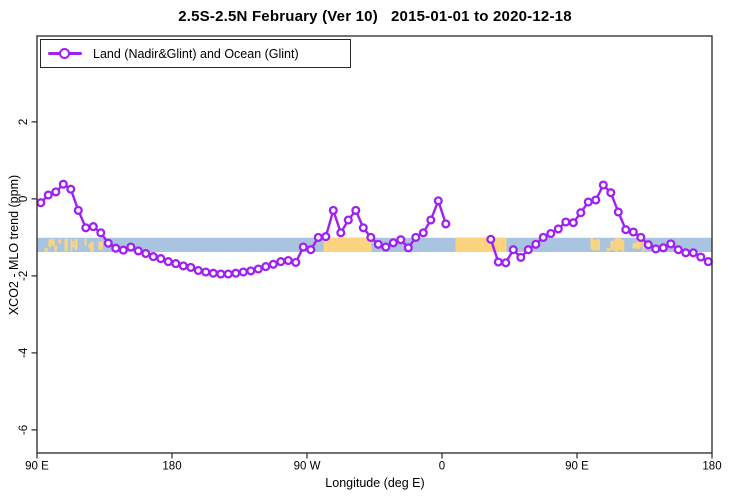 This screenshot has height=500, width=750. What do you see at coordinates (373, 463) in the screenshot?
I see `x-axis-ticks: 90 E 180 90 W 0 90 E 180` at bounding box center [373, 463].